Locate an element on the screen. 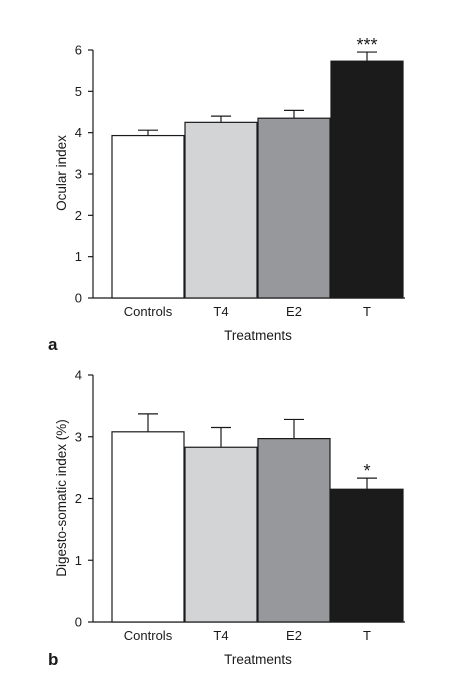 The width and height of the screenshot is (474, 698). panel-a-y-tick-label: 4 is located at coordinates (78, 132).